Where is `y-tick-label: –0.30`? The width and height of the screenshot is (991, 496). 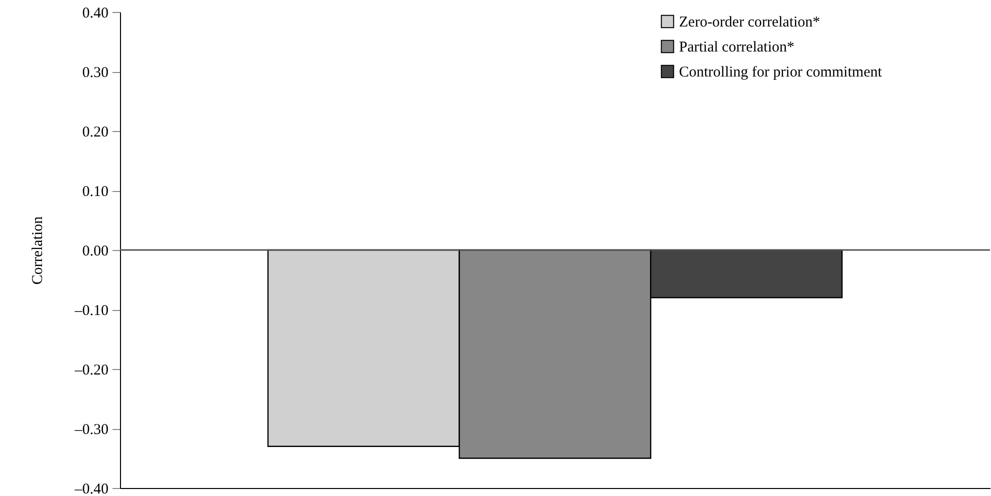
y-tick-label: –0.30 is located at coordinates (91, 430).